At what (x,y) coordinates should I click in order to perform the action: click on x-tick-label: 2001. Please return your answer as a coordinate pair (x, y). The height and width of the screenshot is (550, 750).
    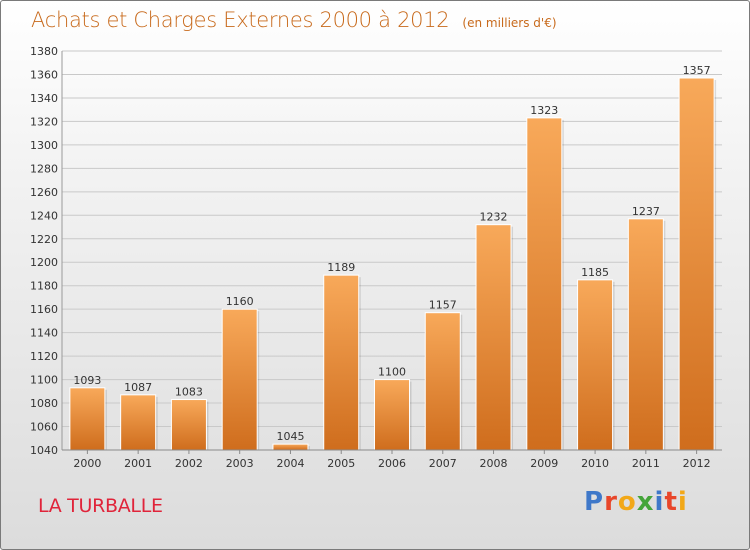
    Looking at the image, I should click on (138, 463).